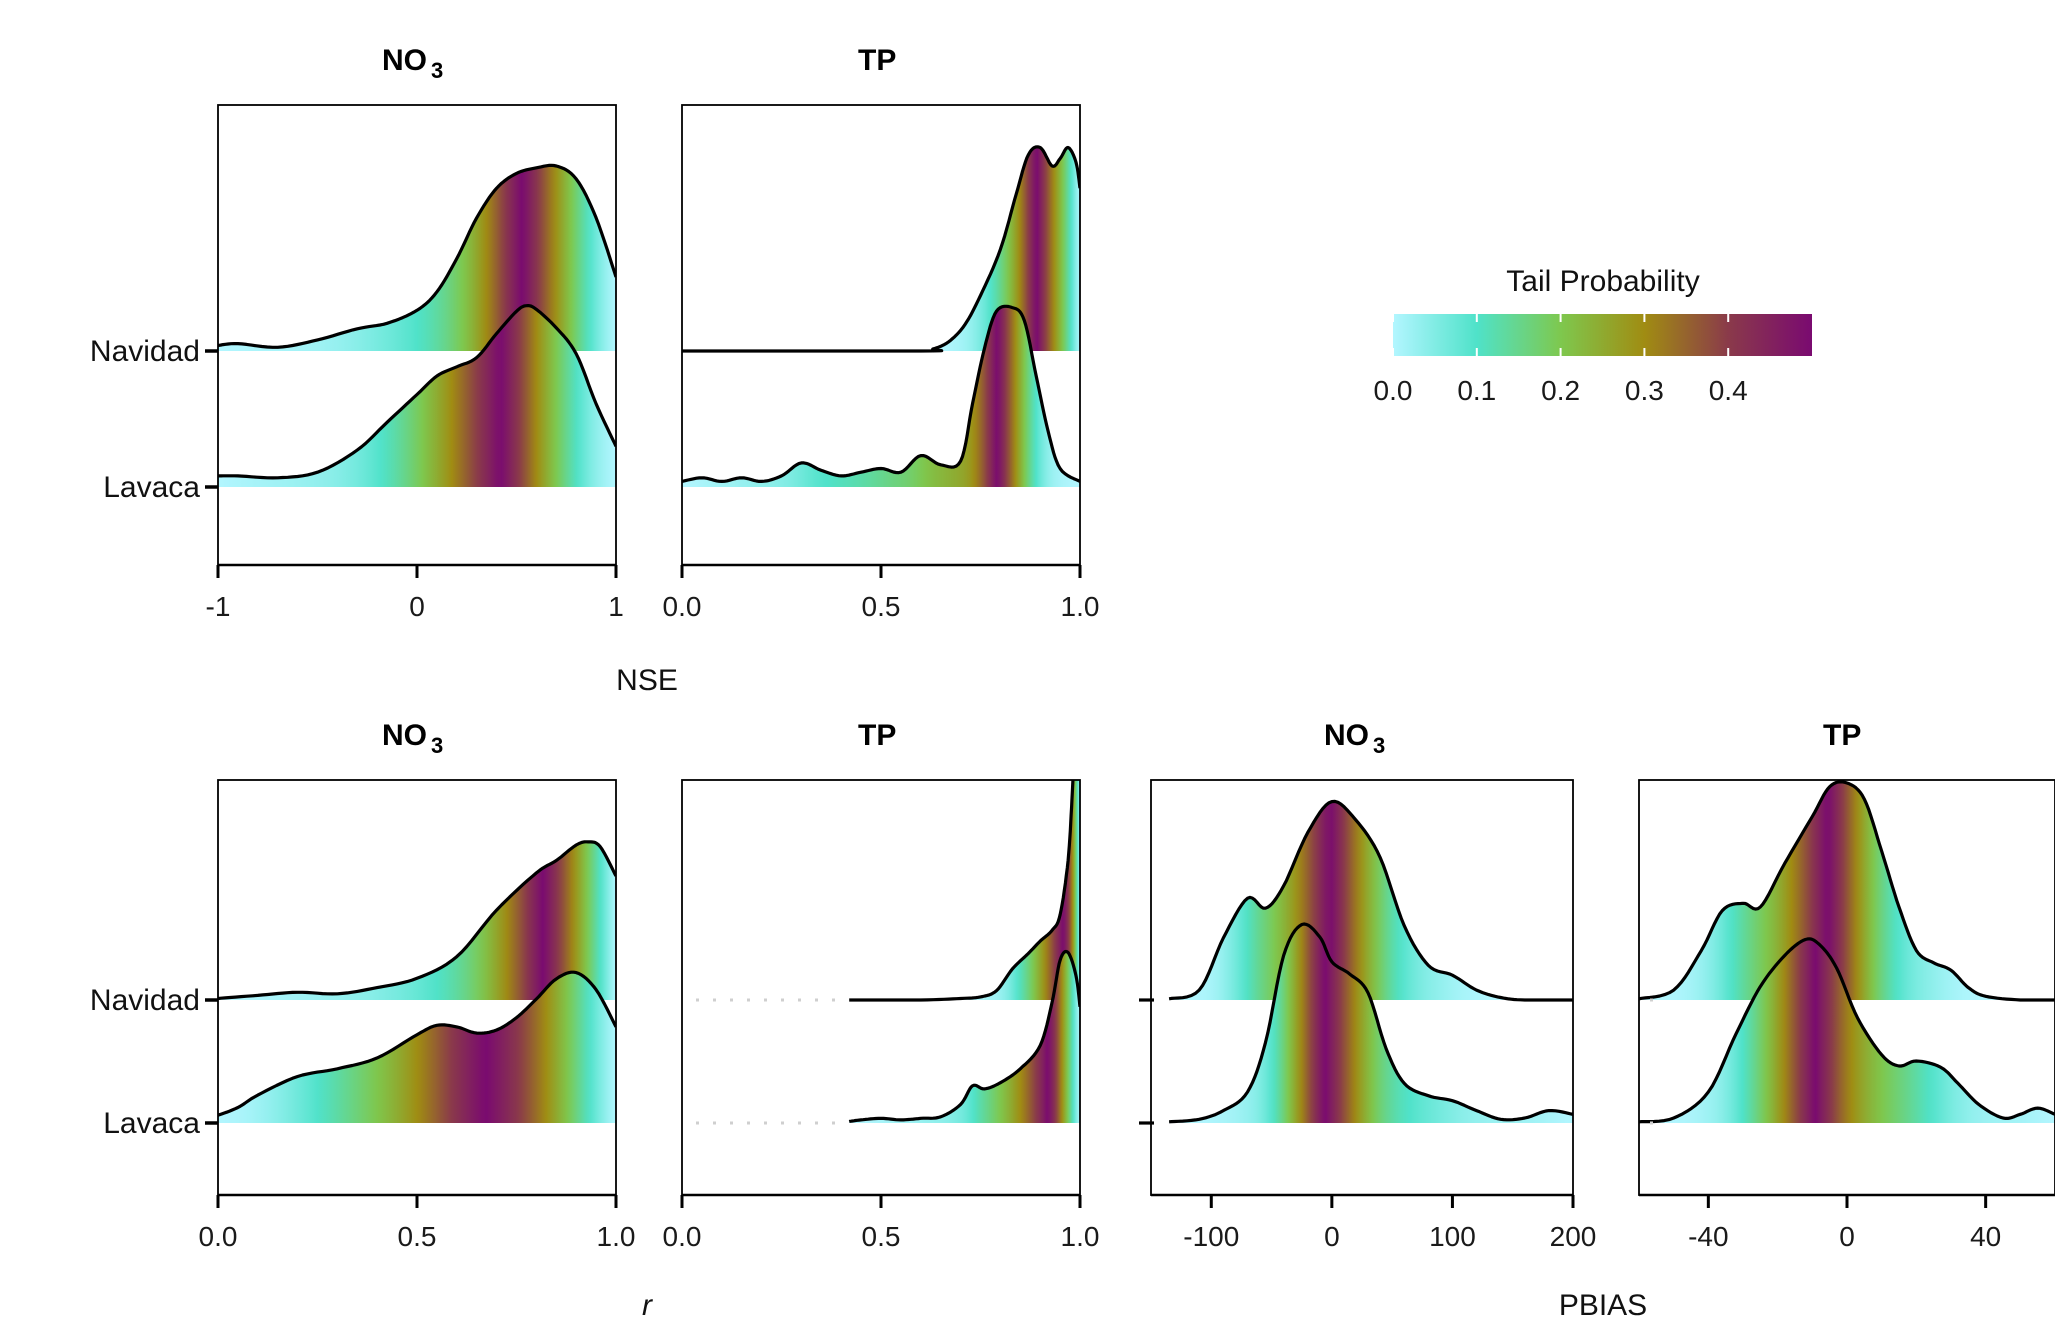 This screenshot has height=1335, width=2055. What do you see at coordinates (877, 735) in the screenshot?
I see `panel-title-r-tp: TP` at bounding box center [877, 735].